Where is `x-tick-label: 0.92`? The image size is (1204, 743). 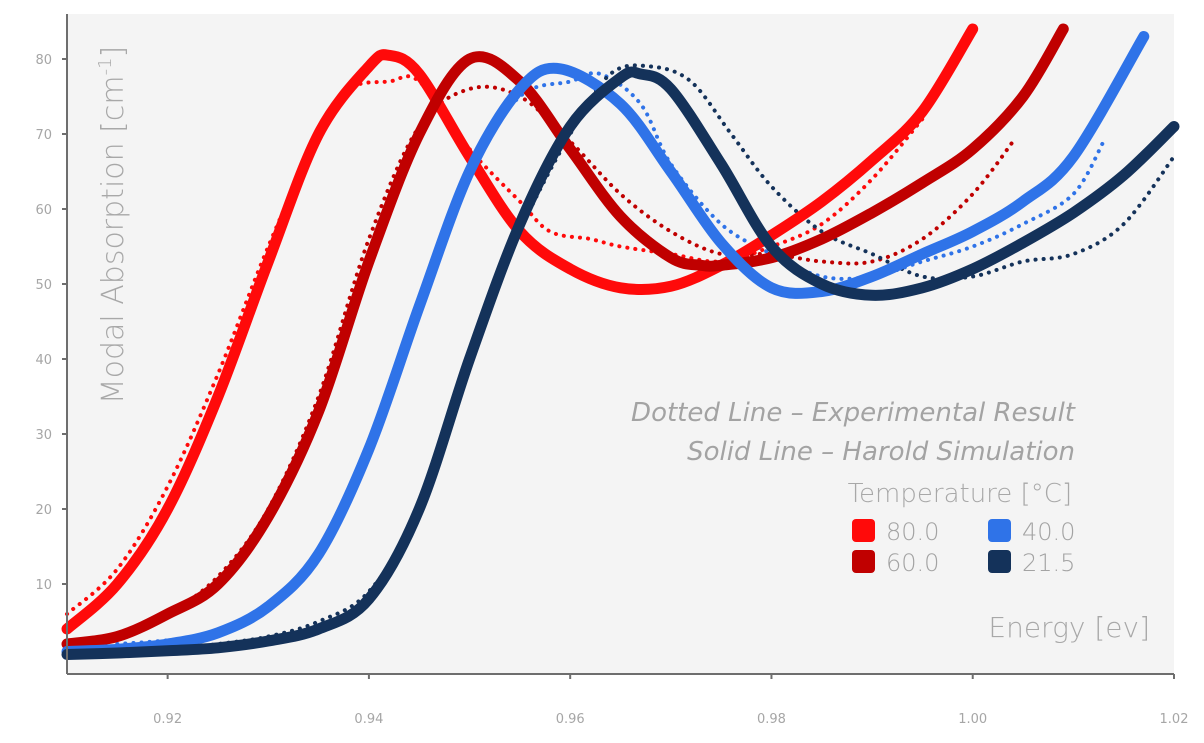
x-tick-label: 0.92 is located at coordinates (167, 719).